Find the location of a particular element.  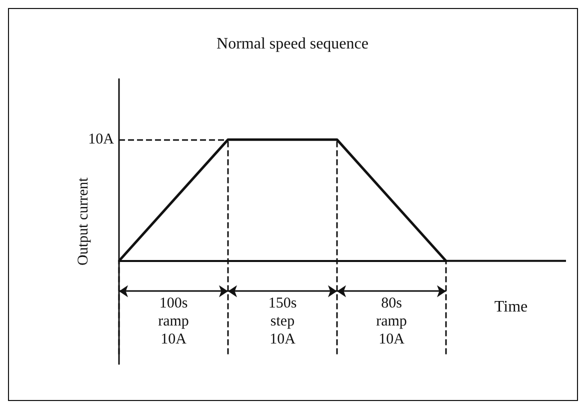

x-axis-title: Time is located at coordinates (511, 307).